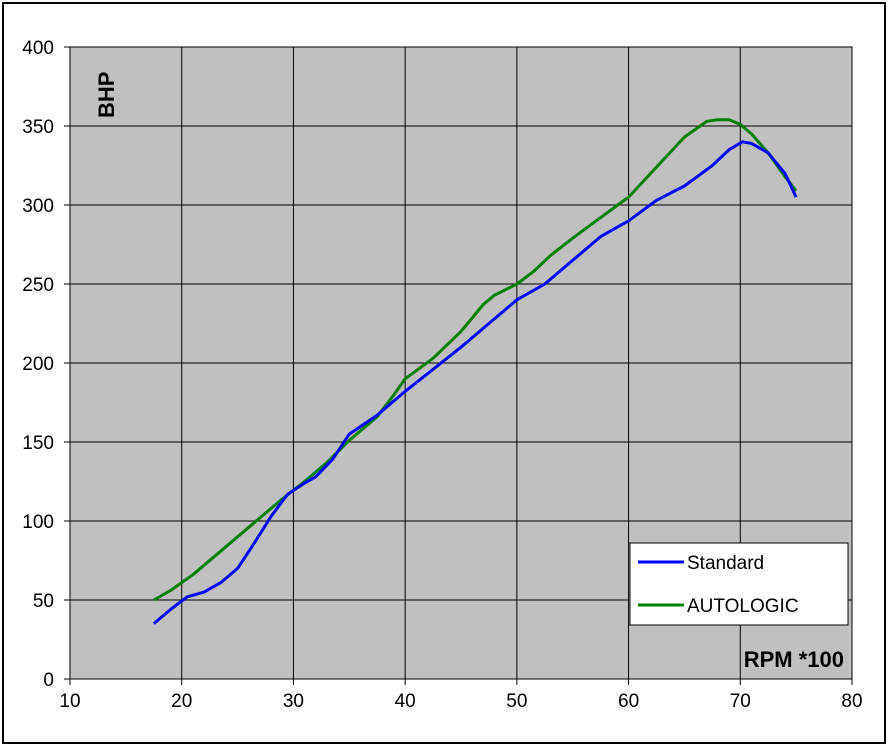 The height and width of the screenshot is (748, 890). Describe the element at coordinates (794, 659) in the screenshot. I see `x-axis-title: RPM *100` at that location.